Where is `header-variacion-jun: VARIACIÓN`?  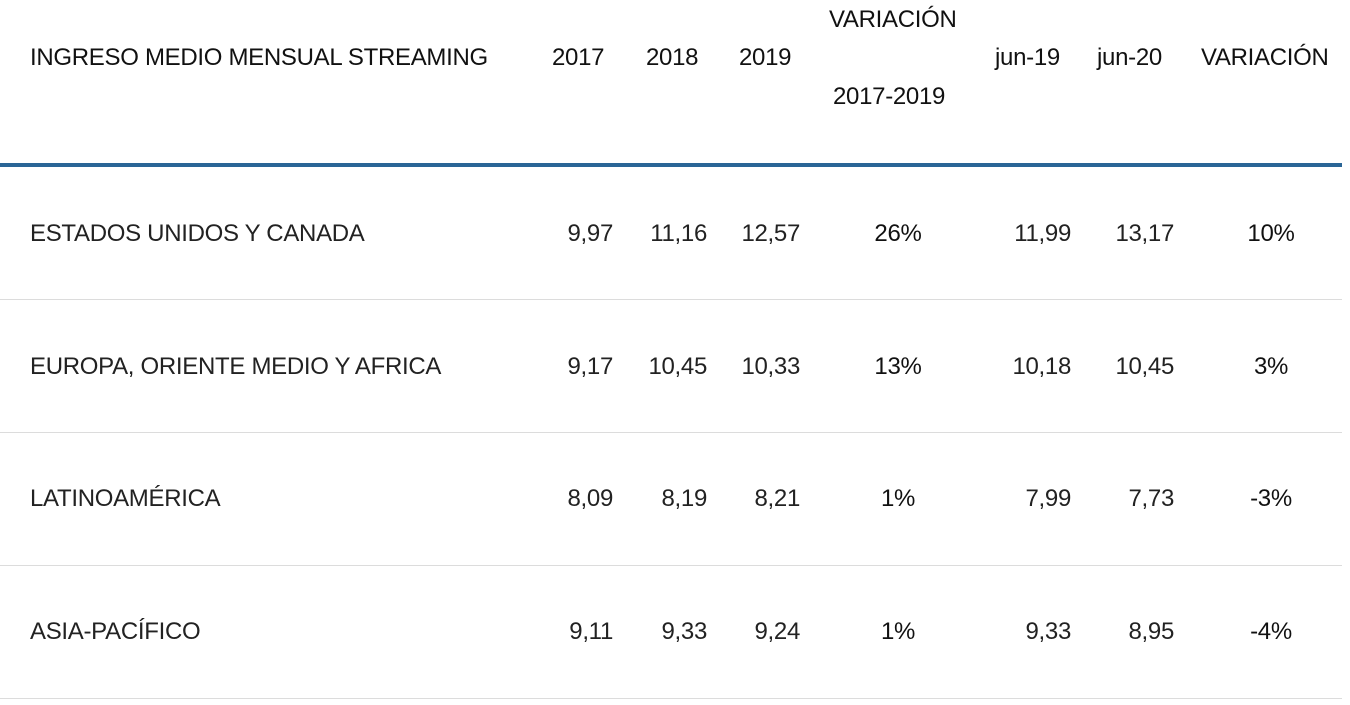
header-variacion-jun: VARIACIÓN is located at coordinates (1265, 57).